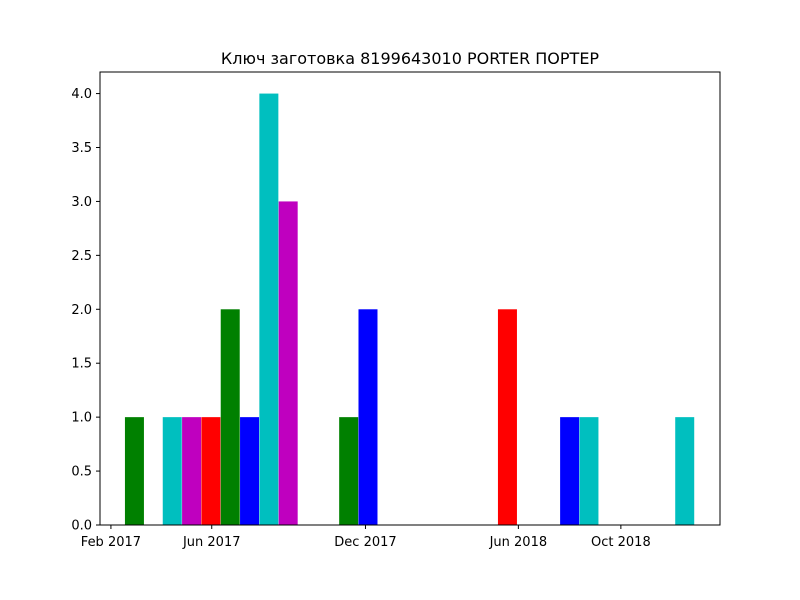  I want to click on y-tick-label-3: 1.5, so click(81, 364).